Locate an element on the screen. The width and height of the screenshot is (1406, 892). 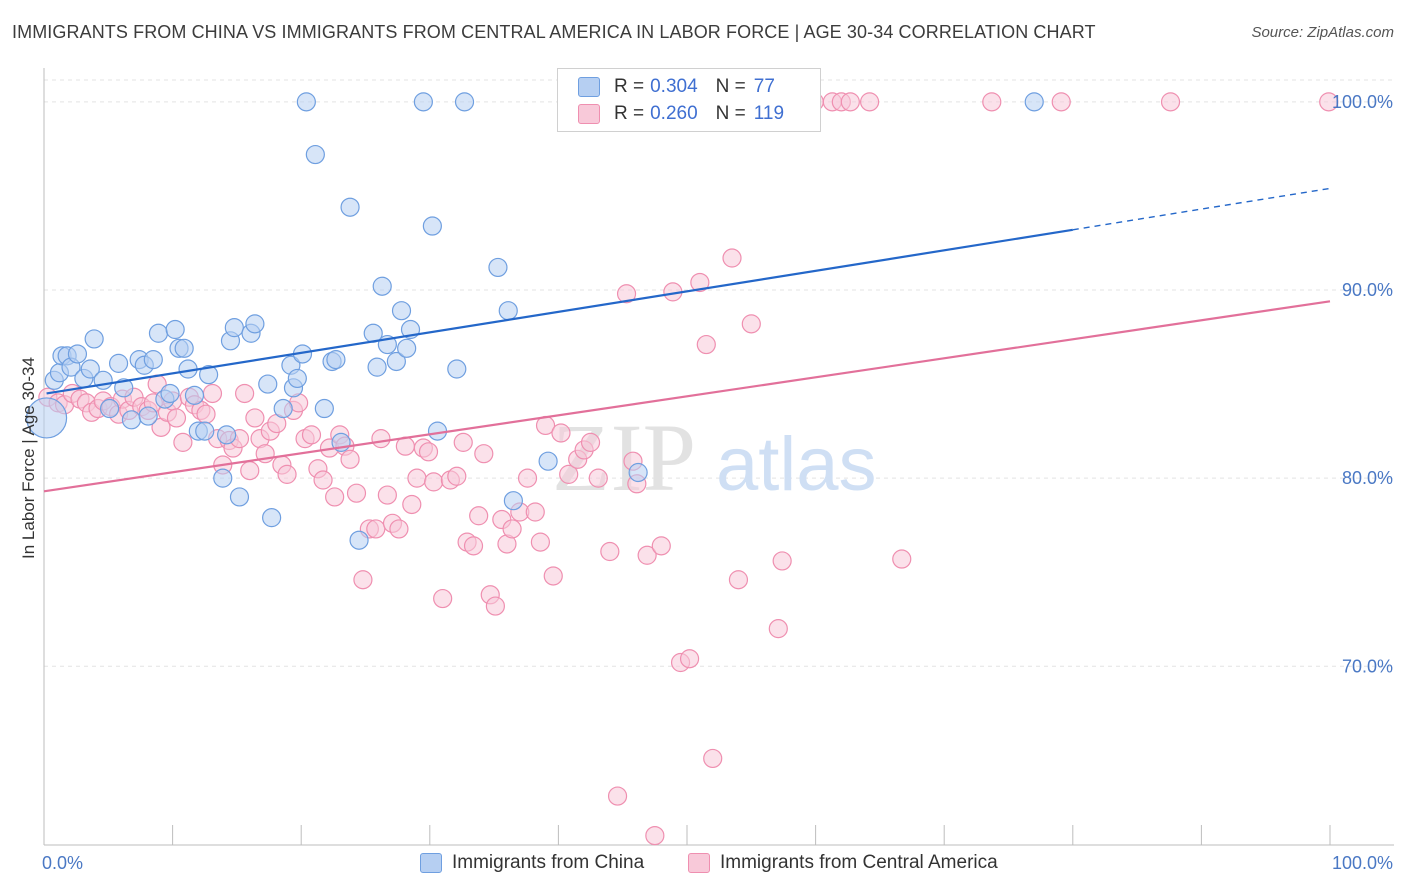
china-trend-line is located at coordinates (559, 311).